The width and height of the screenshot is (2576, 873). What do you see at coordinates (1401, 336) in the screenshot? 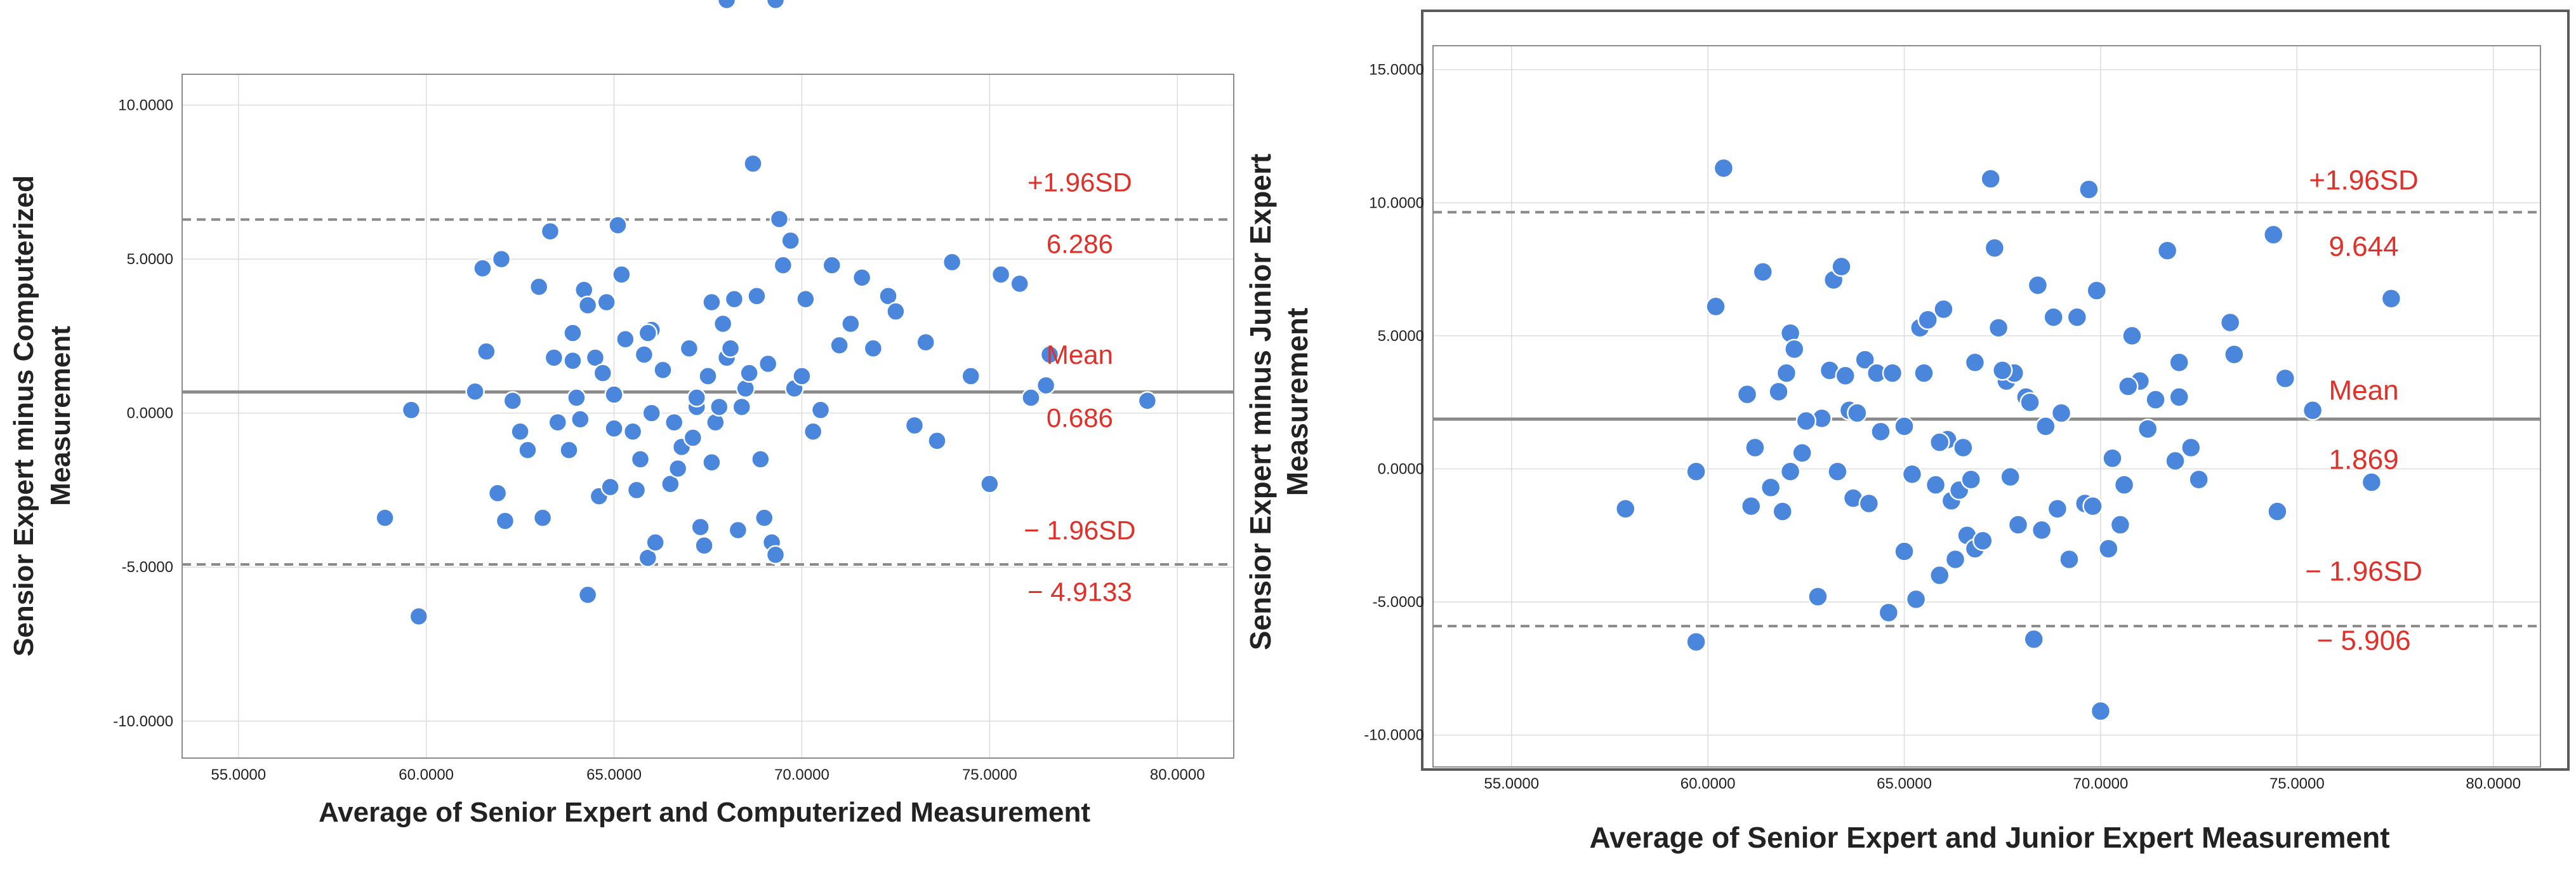
I see `y-tick-label: 5.0000` at bounding box center [1401, 336].